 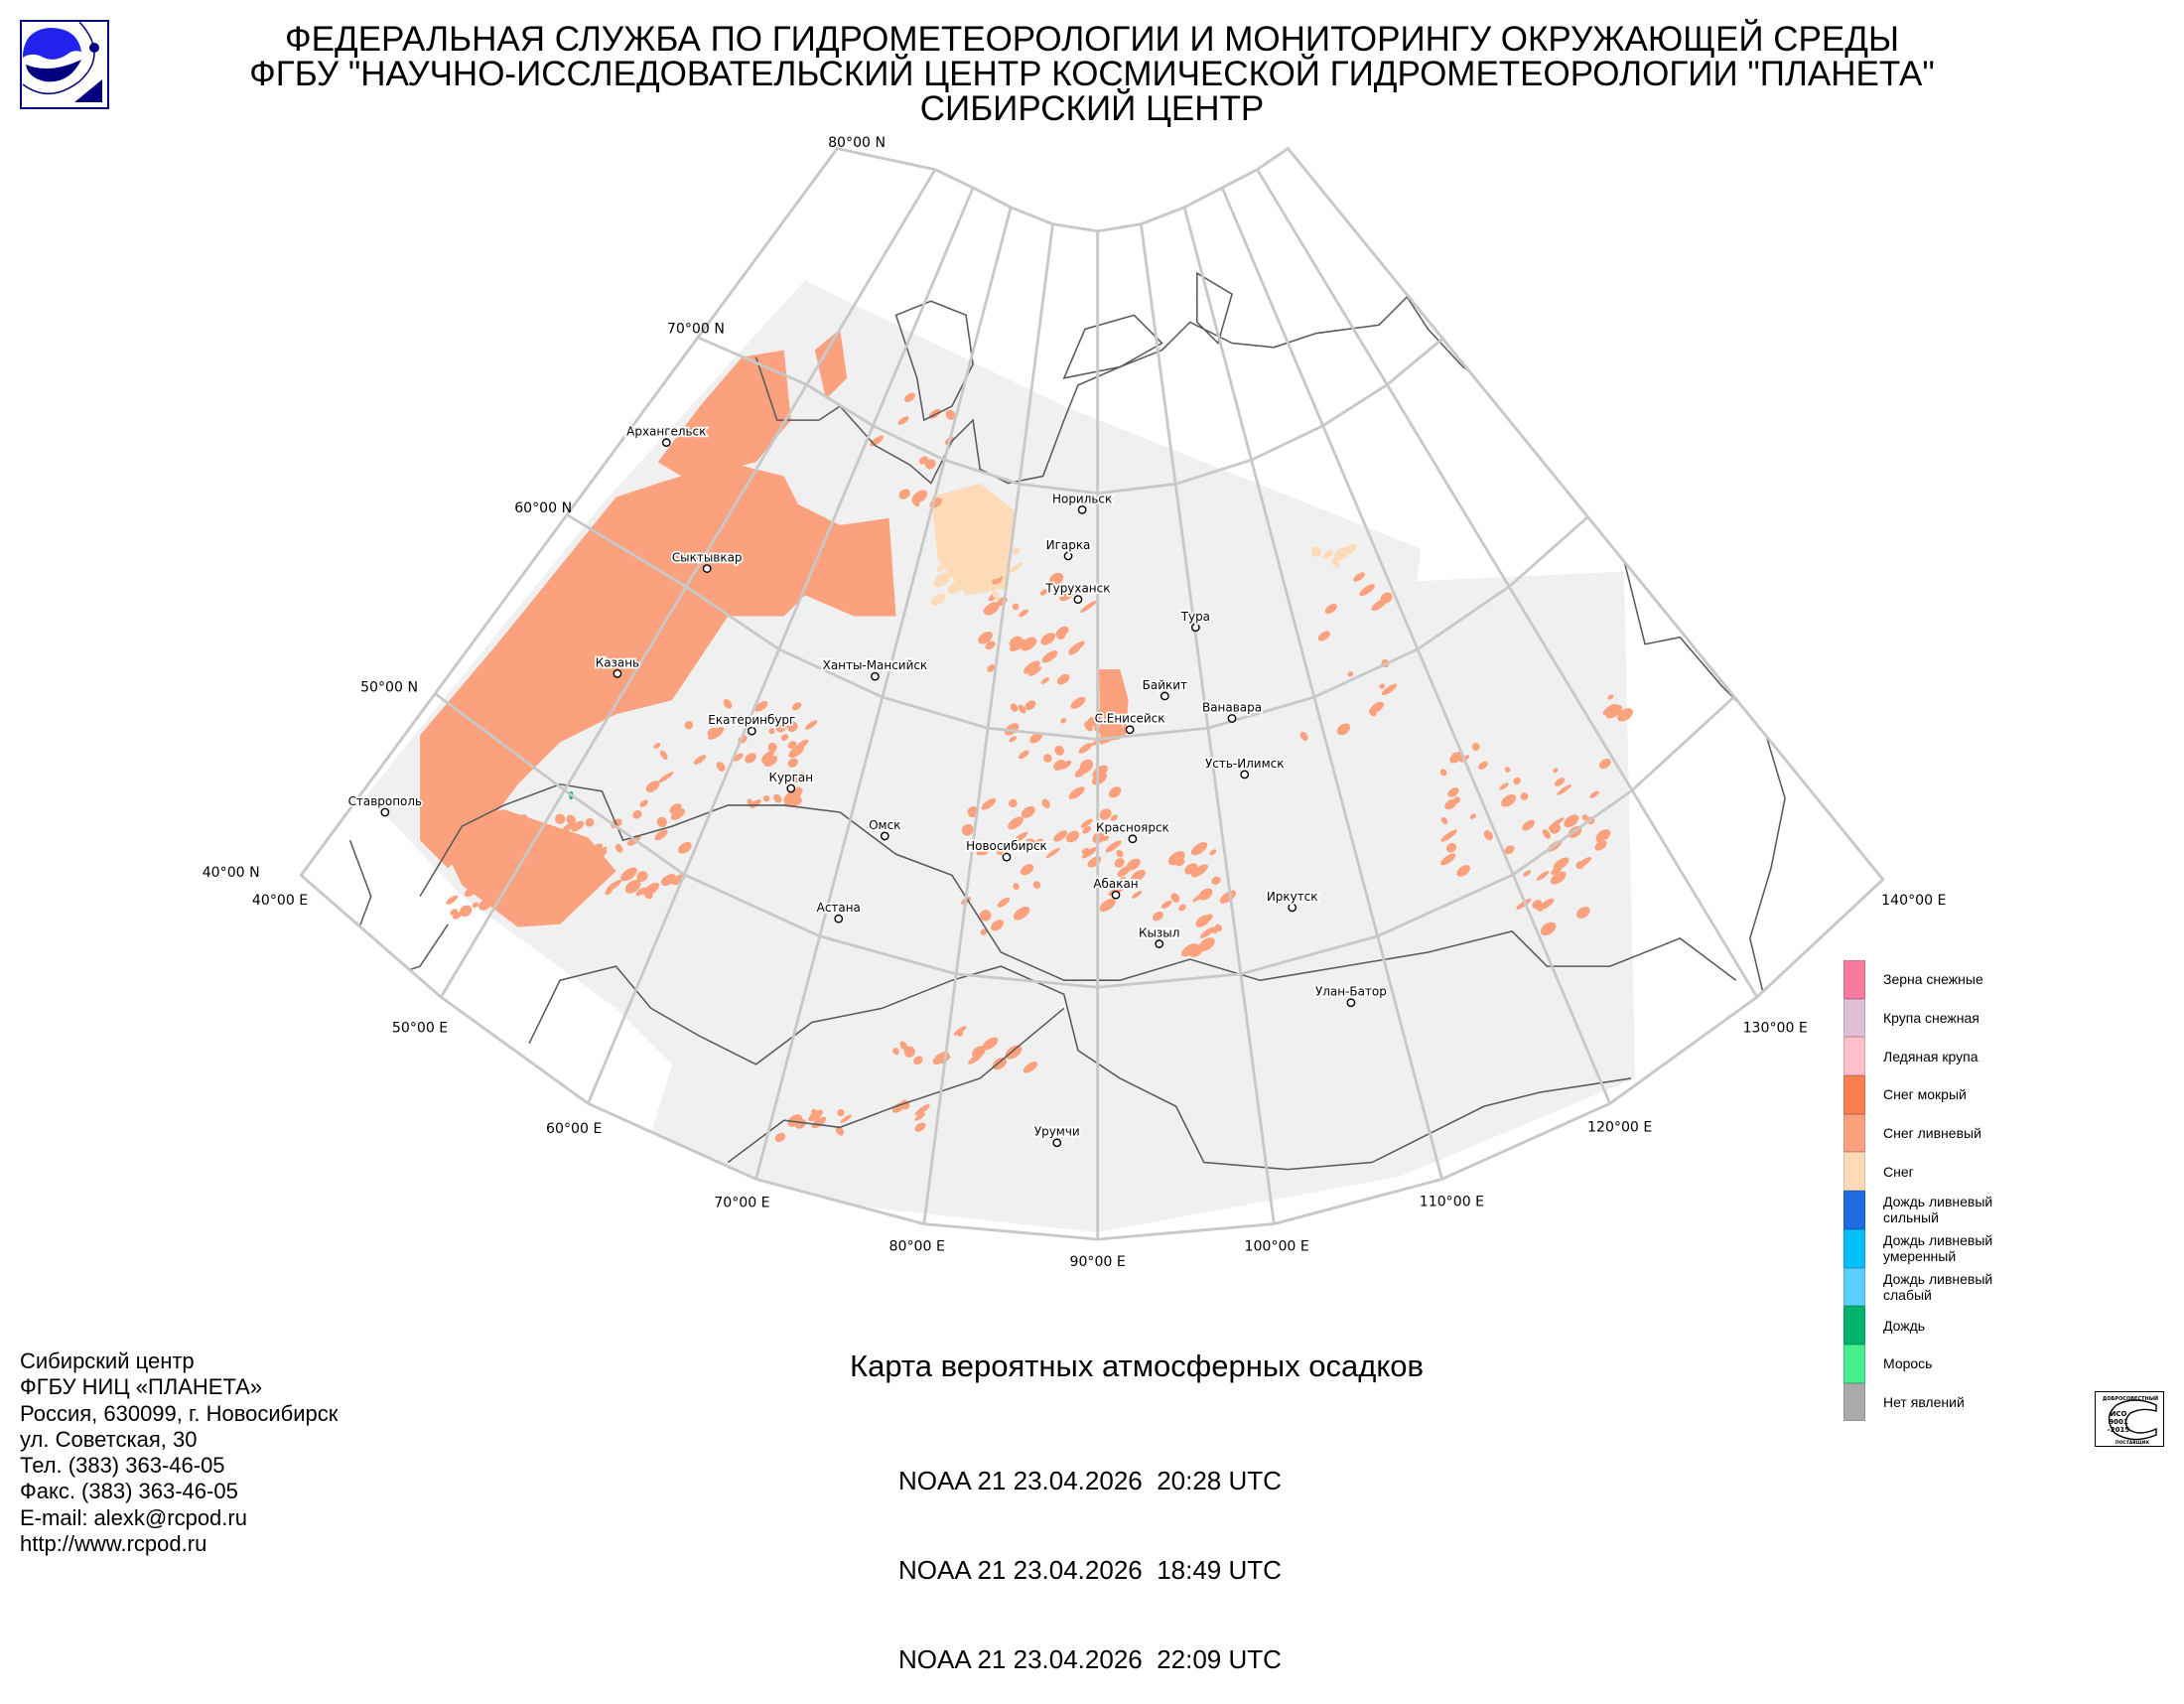 What do you see at coordinates (1090, 1480) in the screenshot?
I see `pass-line: NOAA 21 23.04.2026 20:28 UTC` at bounding box center [1090, 1480].